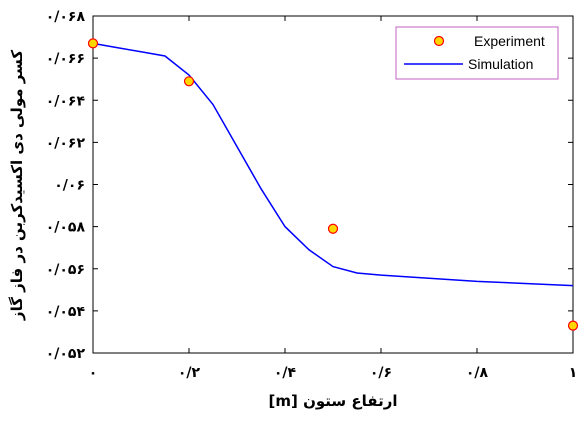 The height and width of the screenshot is (421, 581). Describe the element at coordinates (66, 17) in the screenshot. I see `y-tick-label: ۰/۰۶۸` at that location.